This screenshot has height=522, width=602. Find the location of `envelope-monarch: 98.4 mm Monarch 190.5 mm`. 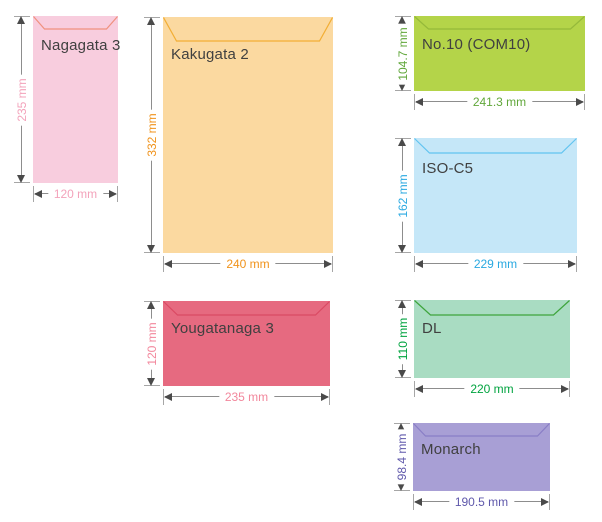

envelope-monarch: 98.4 mm Monarch 190.5 mm is located at coordinates (472, 466).